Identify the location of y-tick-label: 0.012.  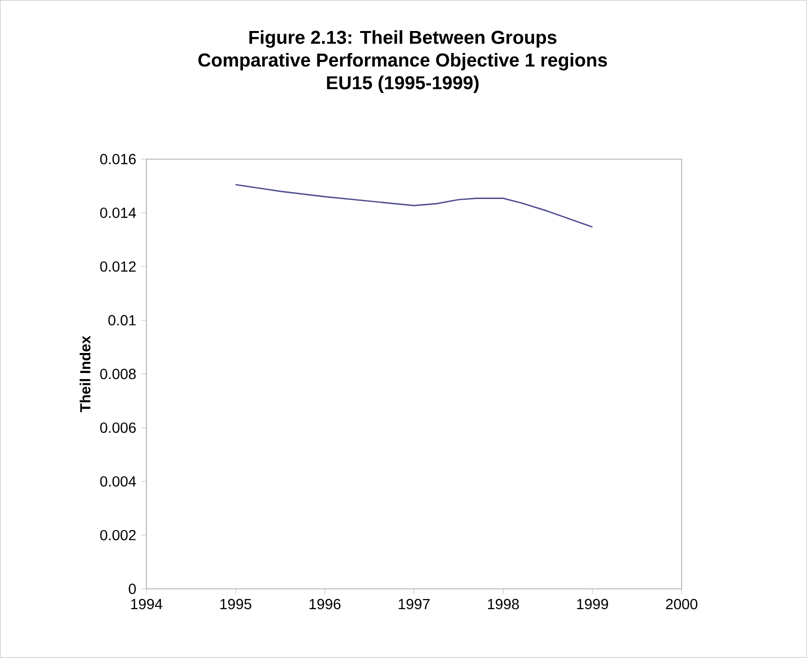
(118, 266).